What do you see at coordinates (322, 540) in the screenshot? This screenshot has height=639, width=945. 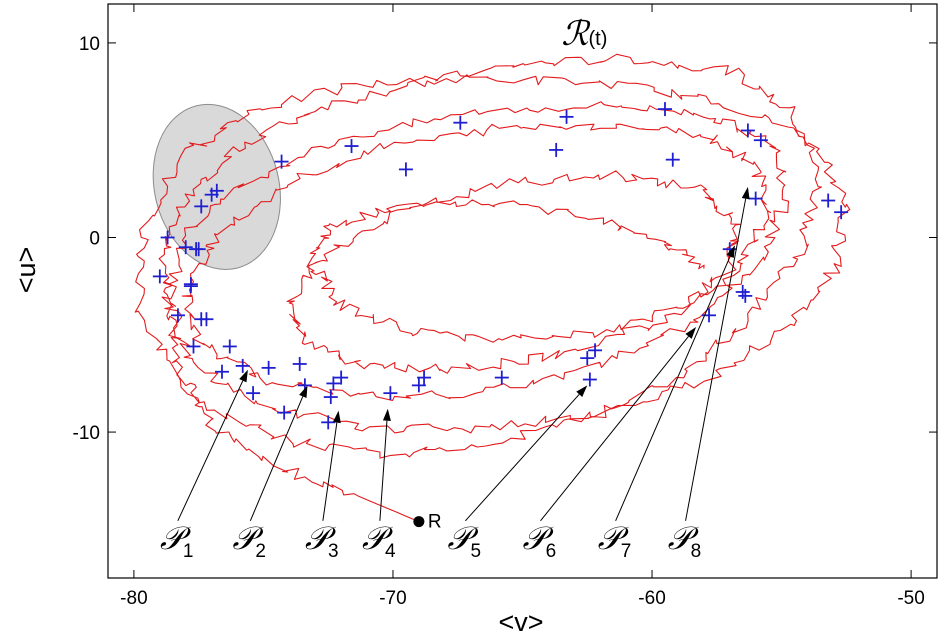 I see `point-label-3: 𝒫3` at bounding box center [322, 540].